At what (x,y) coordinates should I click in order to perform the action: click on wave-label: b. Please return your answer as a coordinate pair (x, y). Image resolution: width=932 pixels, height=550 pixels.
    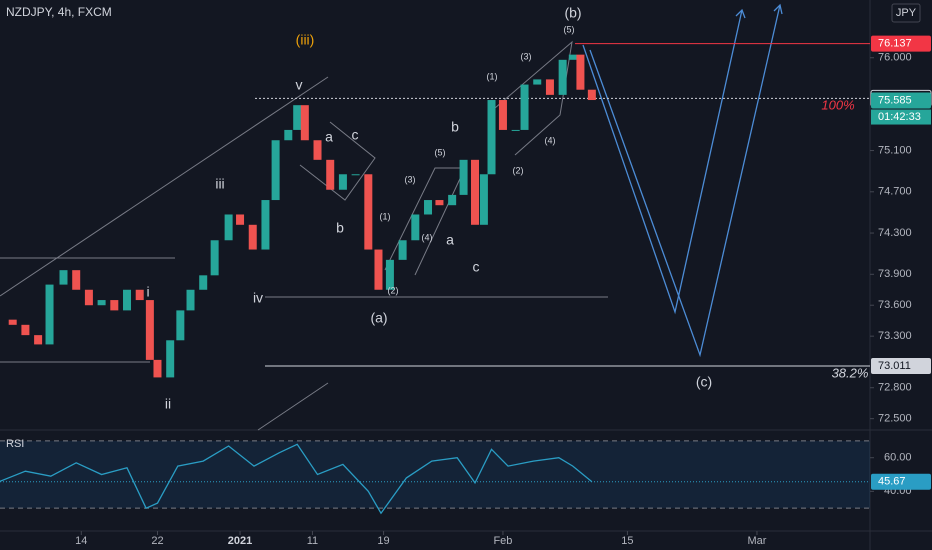
    Looking at the image, I should click on (455, 127).